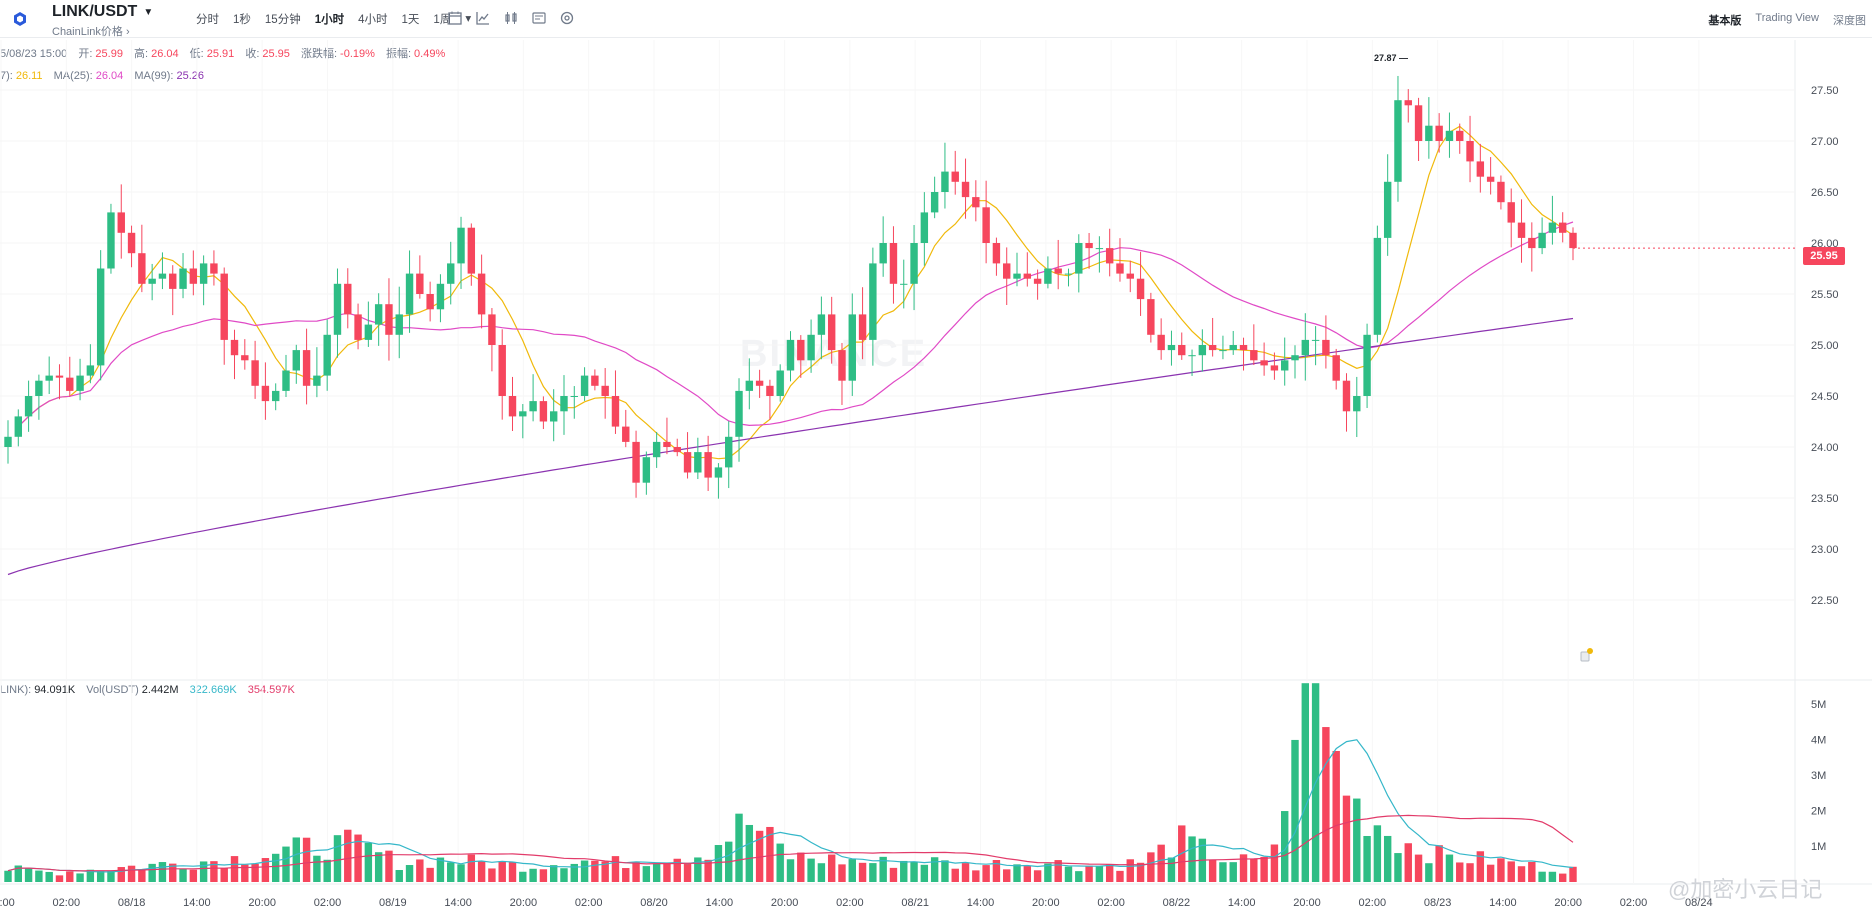 The image size is (1872, 911). What do you see at coordinates (483, 18) in the screenshot?
I see `line-chart-icon` at bounding box center [483, 18].